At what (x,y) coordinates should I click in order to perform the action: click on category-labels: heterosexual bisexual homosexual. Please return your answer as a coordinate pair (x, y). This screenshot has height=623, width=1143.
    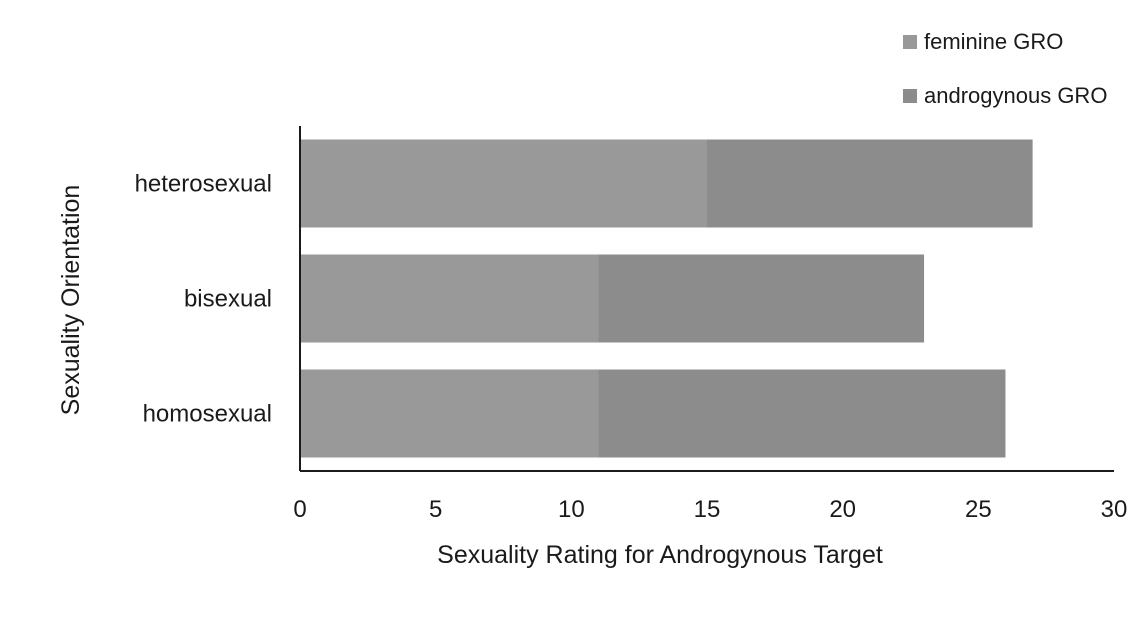
    Looking at the image, I should click on (203, 299).